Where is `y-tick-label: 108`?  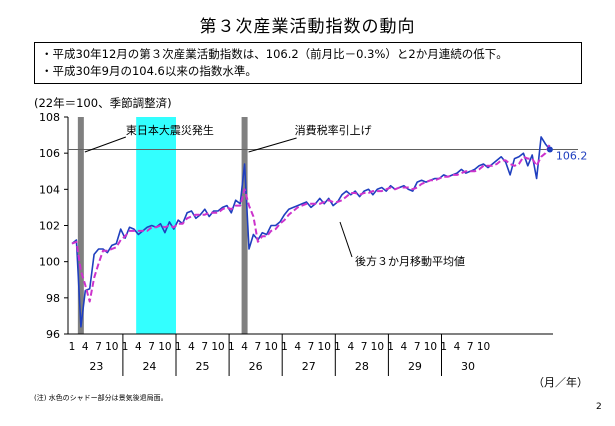 y-tick-label: 108 is located at coordinates (49, 117).